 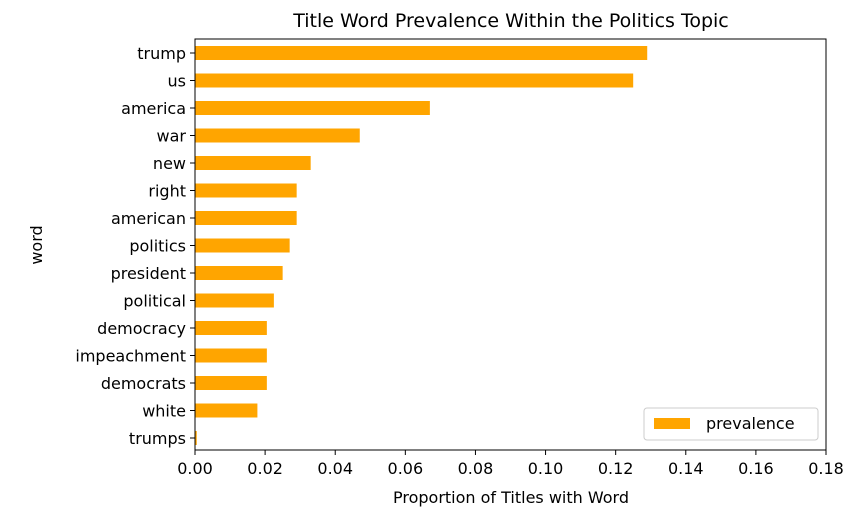 What do you see at coordinates (414, 80) in the screenshot?
I see `bar-us` at bounding box center [414, 80].